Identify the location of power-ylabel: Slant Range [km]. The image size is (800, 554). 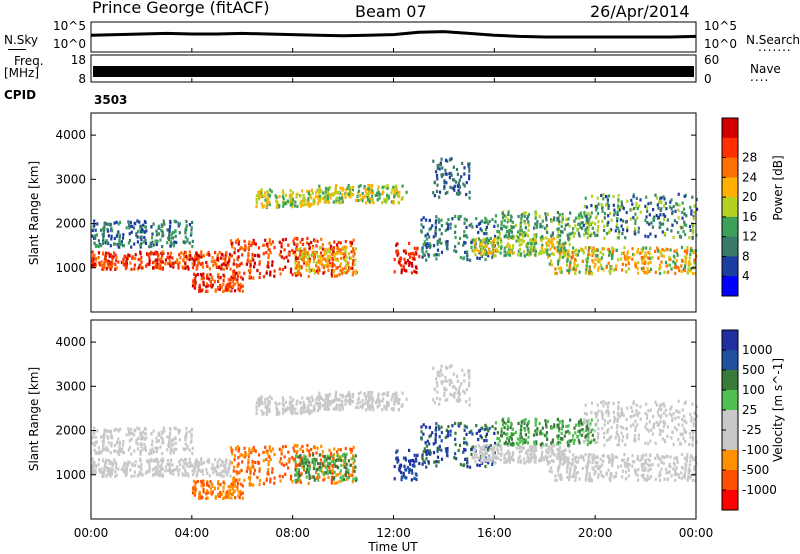
(34, 213).